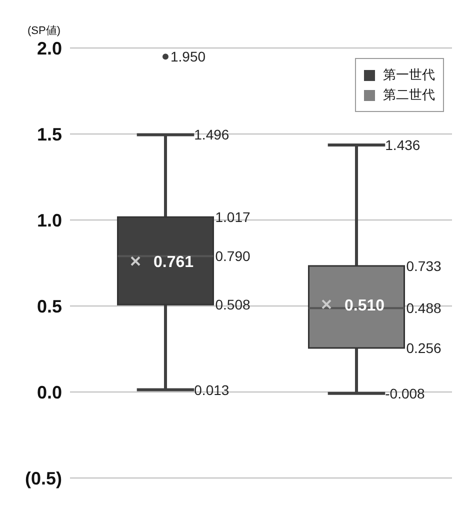 This screenshot has width=464, height=506. Describe the element at coordinates (212, 390) in the screenshot. I see `annotation: 0.013` at that location.